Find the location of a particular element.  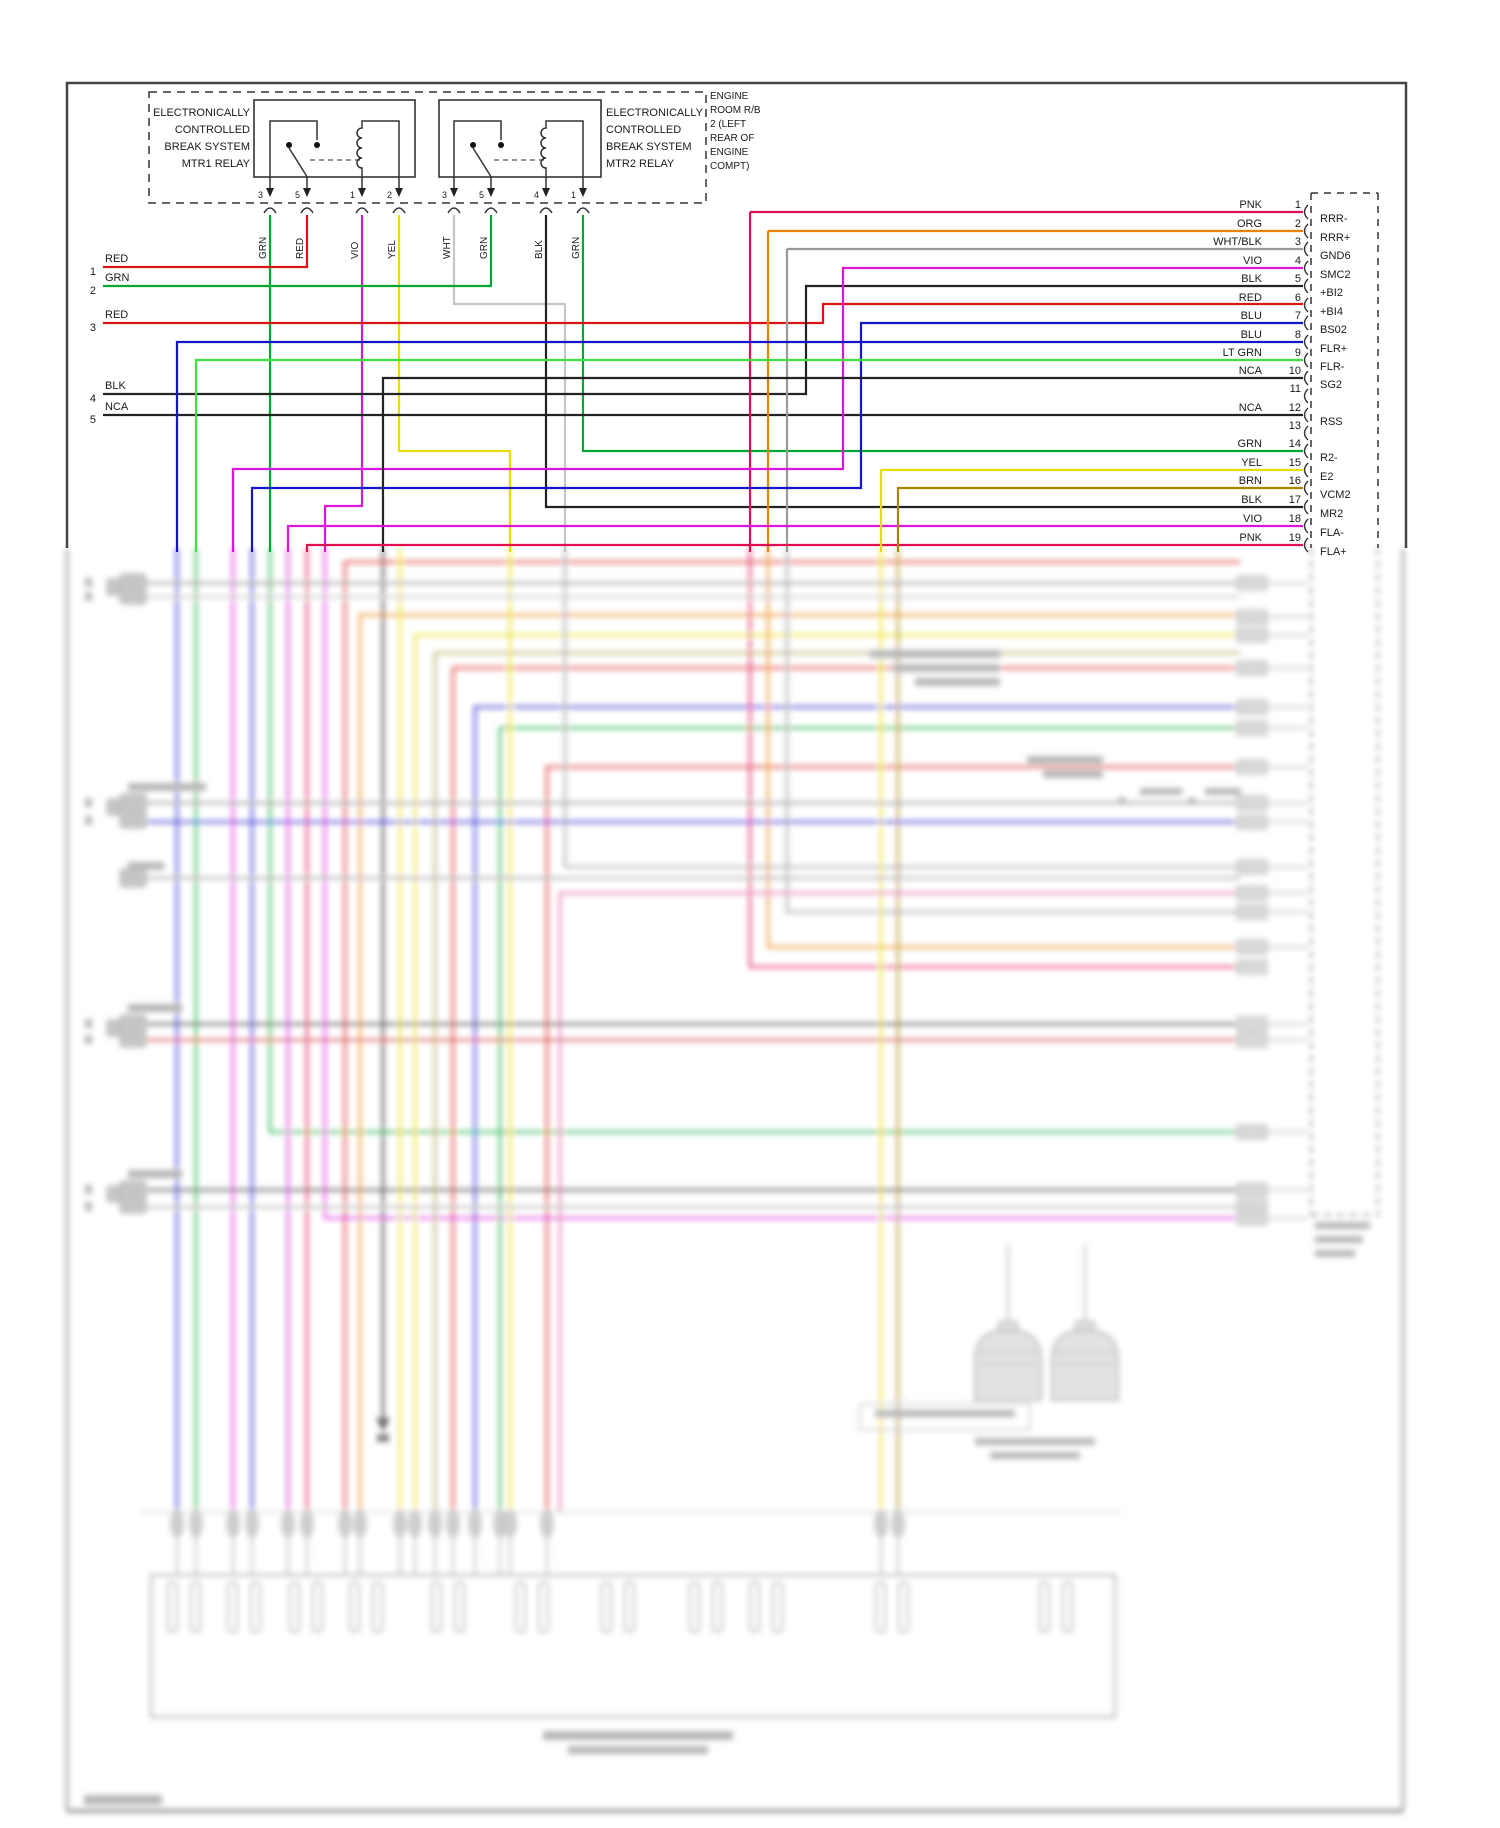

pin-signal: FLR+ is located at coordinates (1333, 349).